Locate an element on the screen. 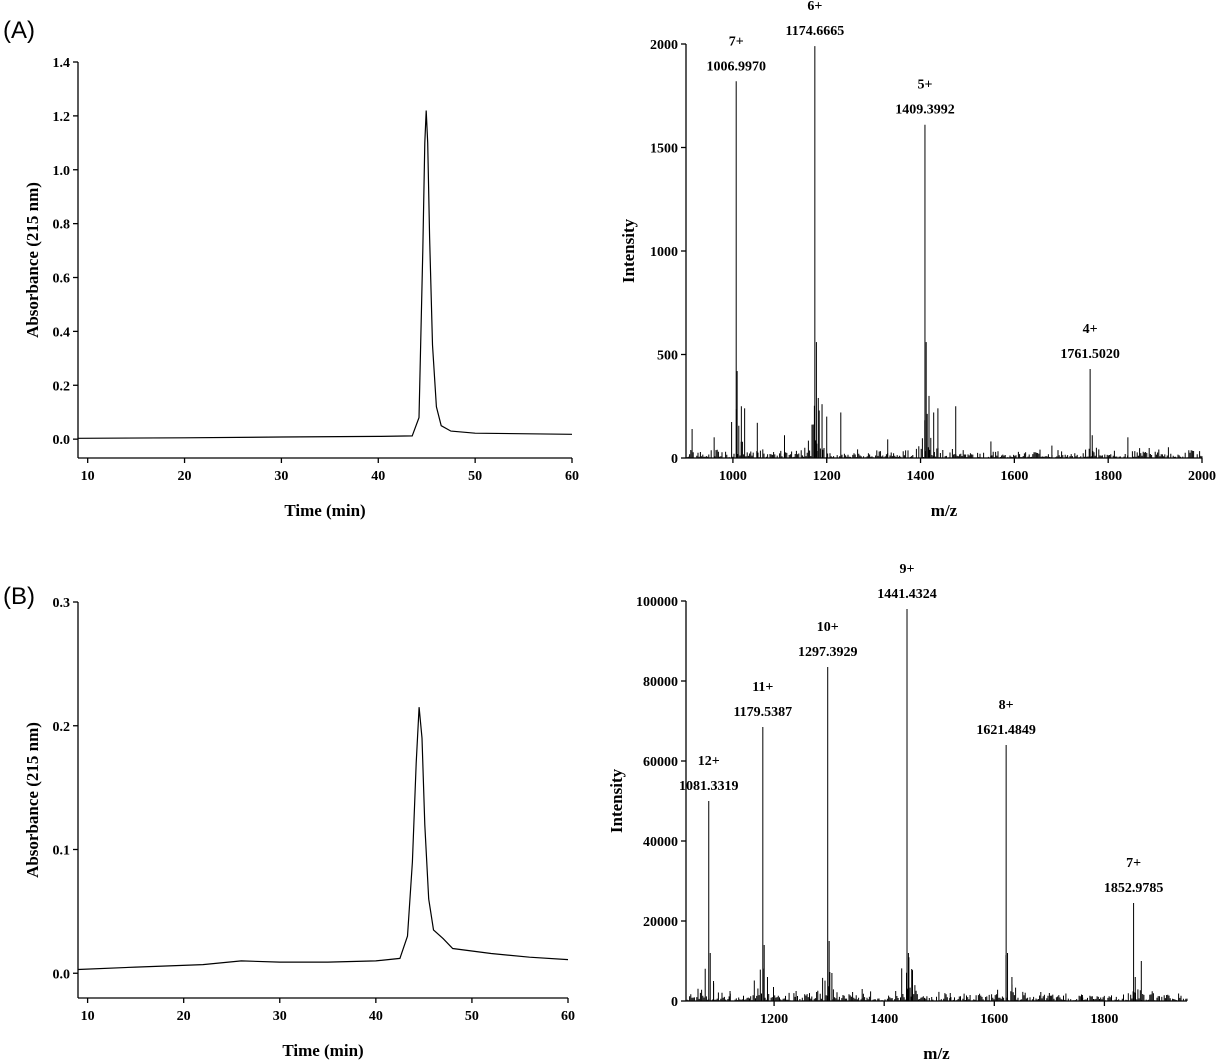 The height and width of the screenshot is (1064, 1222). y-tick-label: 0.8 is located at coordinates (62, 225).